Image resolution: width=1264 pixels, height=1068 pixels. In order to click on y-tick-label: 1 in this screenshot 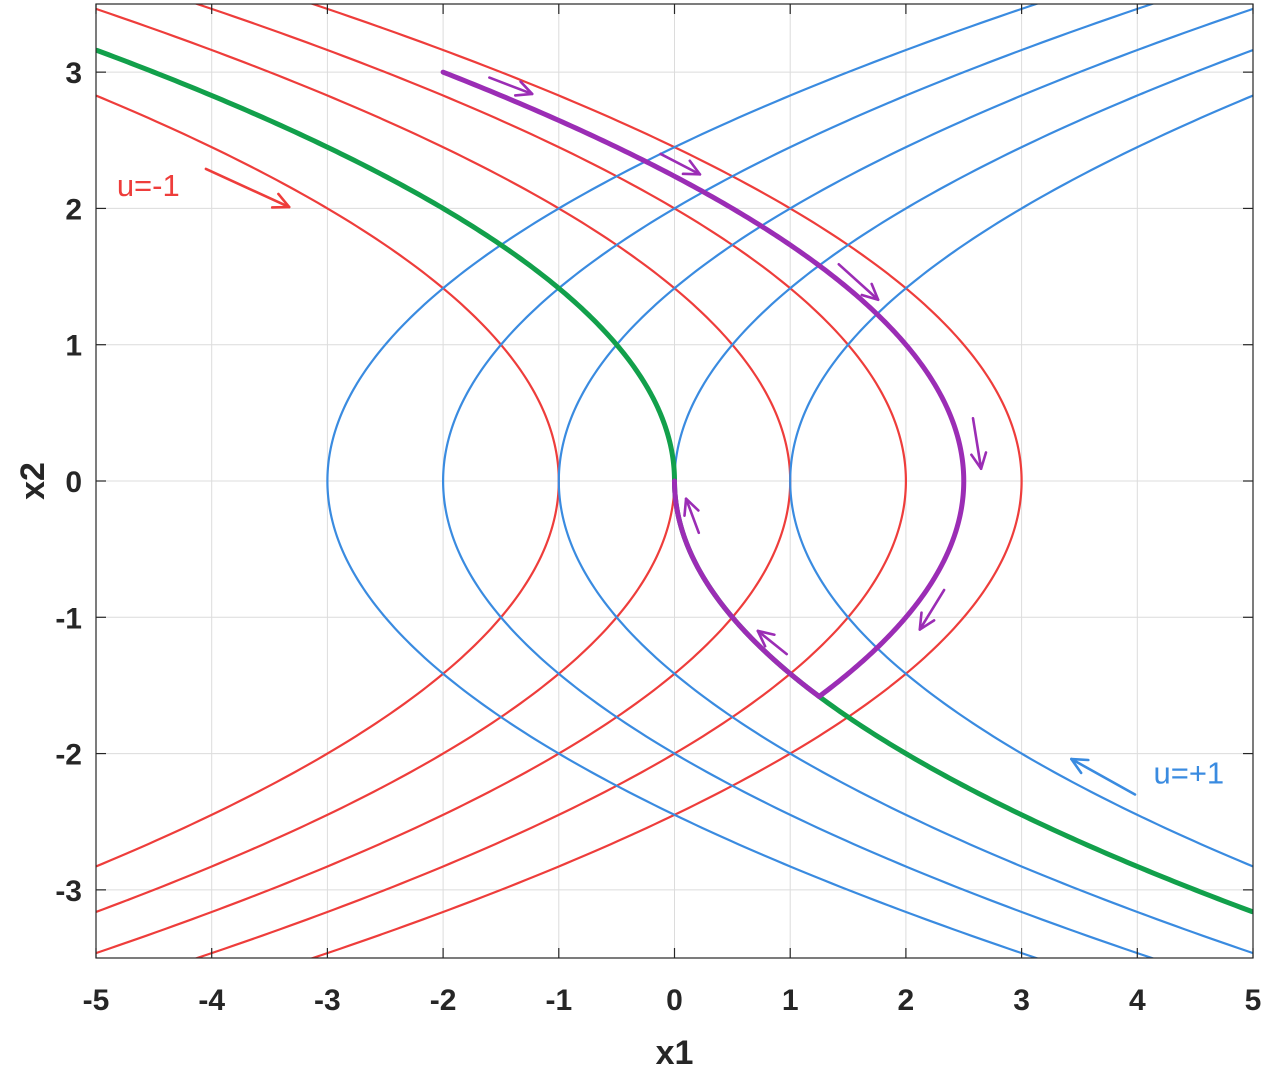, I will do `click(73, 346)`.